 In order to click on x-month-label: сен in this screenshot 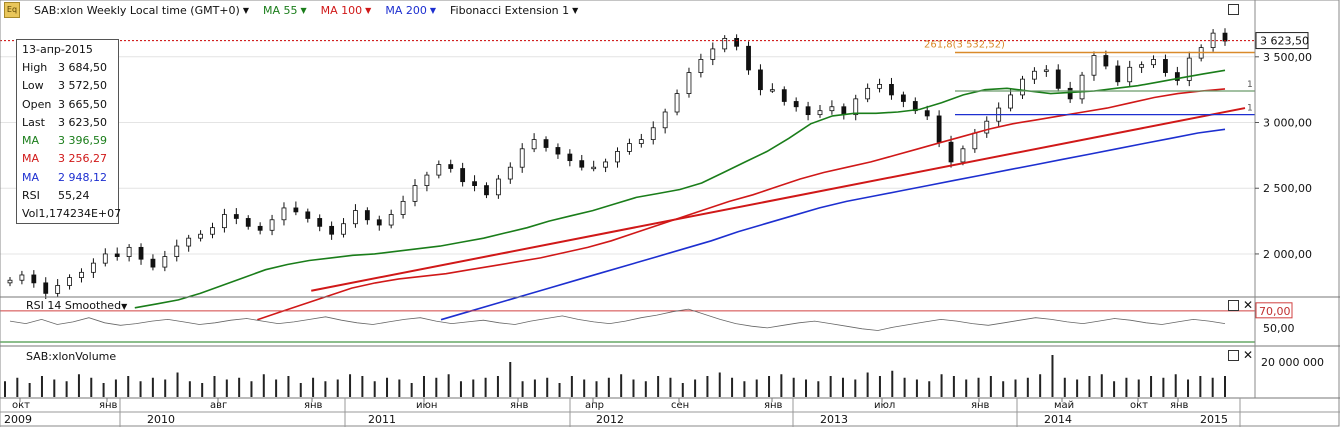, I will do `click(680, 405)`.